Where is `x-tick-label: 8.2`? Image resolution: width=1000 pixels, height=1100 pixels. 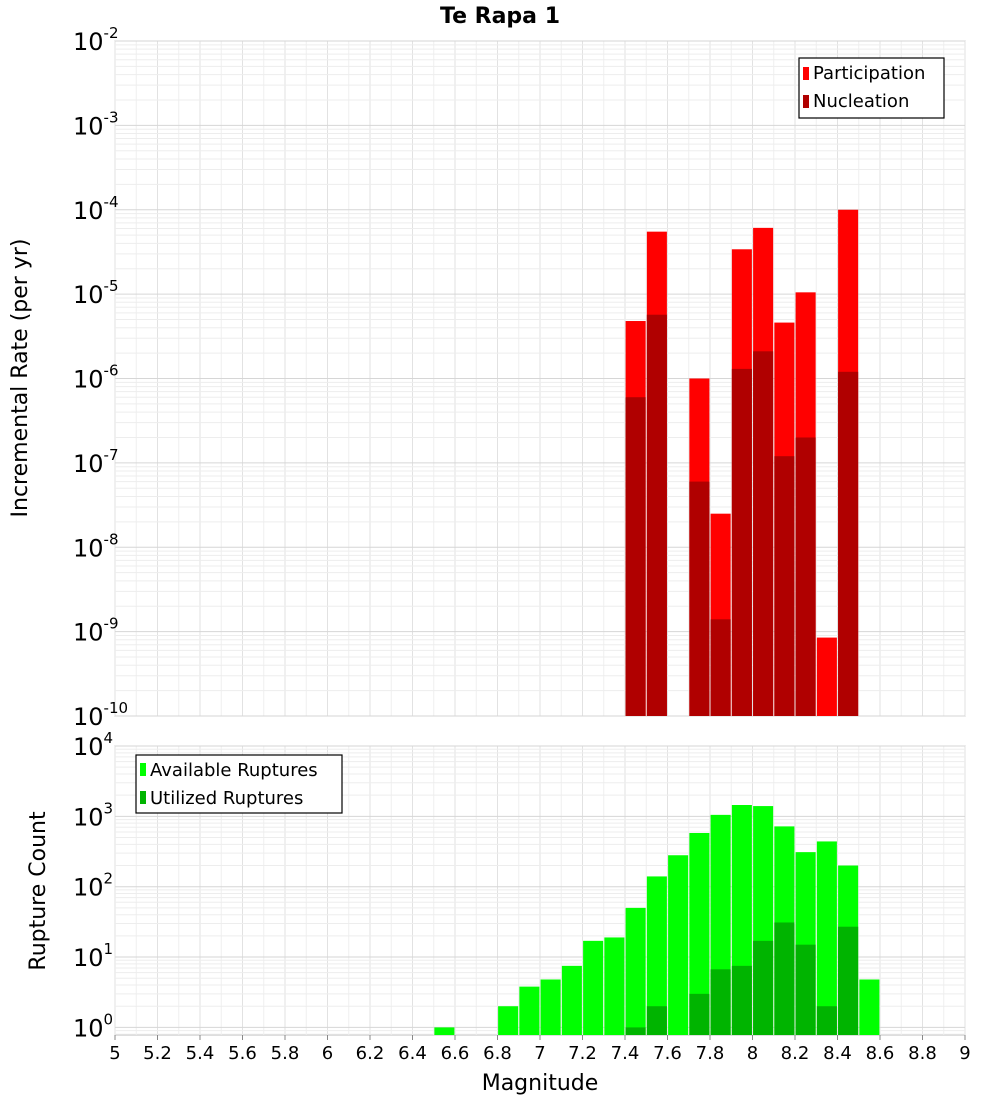 x-tick-label: 8.2 is located at coordinates (795, 1053).